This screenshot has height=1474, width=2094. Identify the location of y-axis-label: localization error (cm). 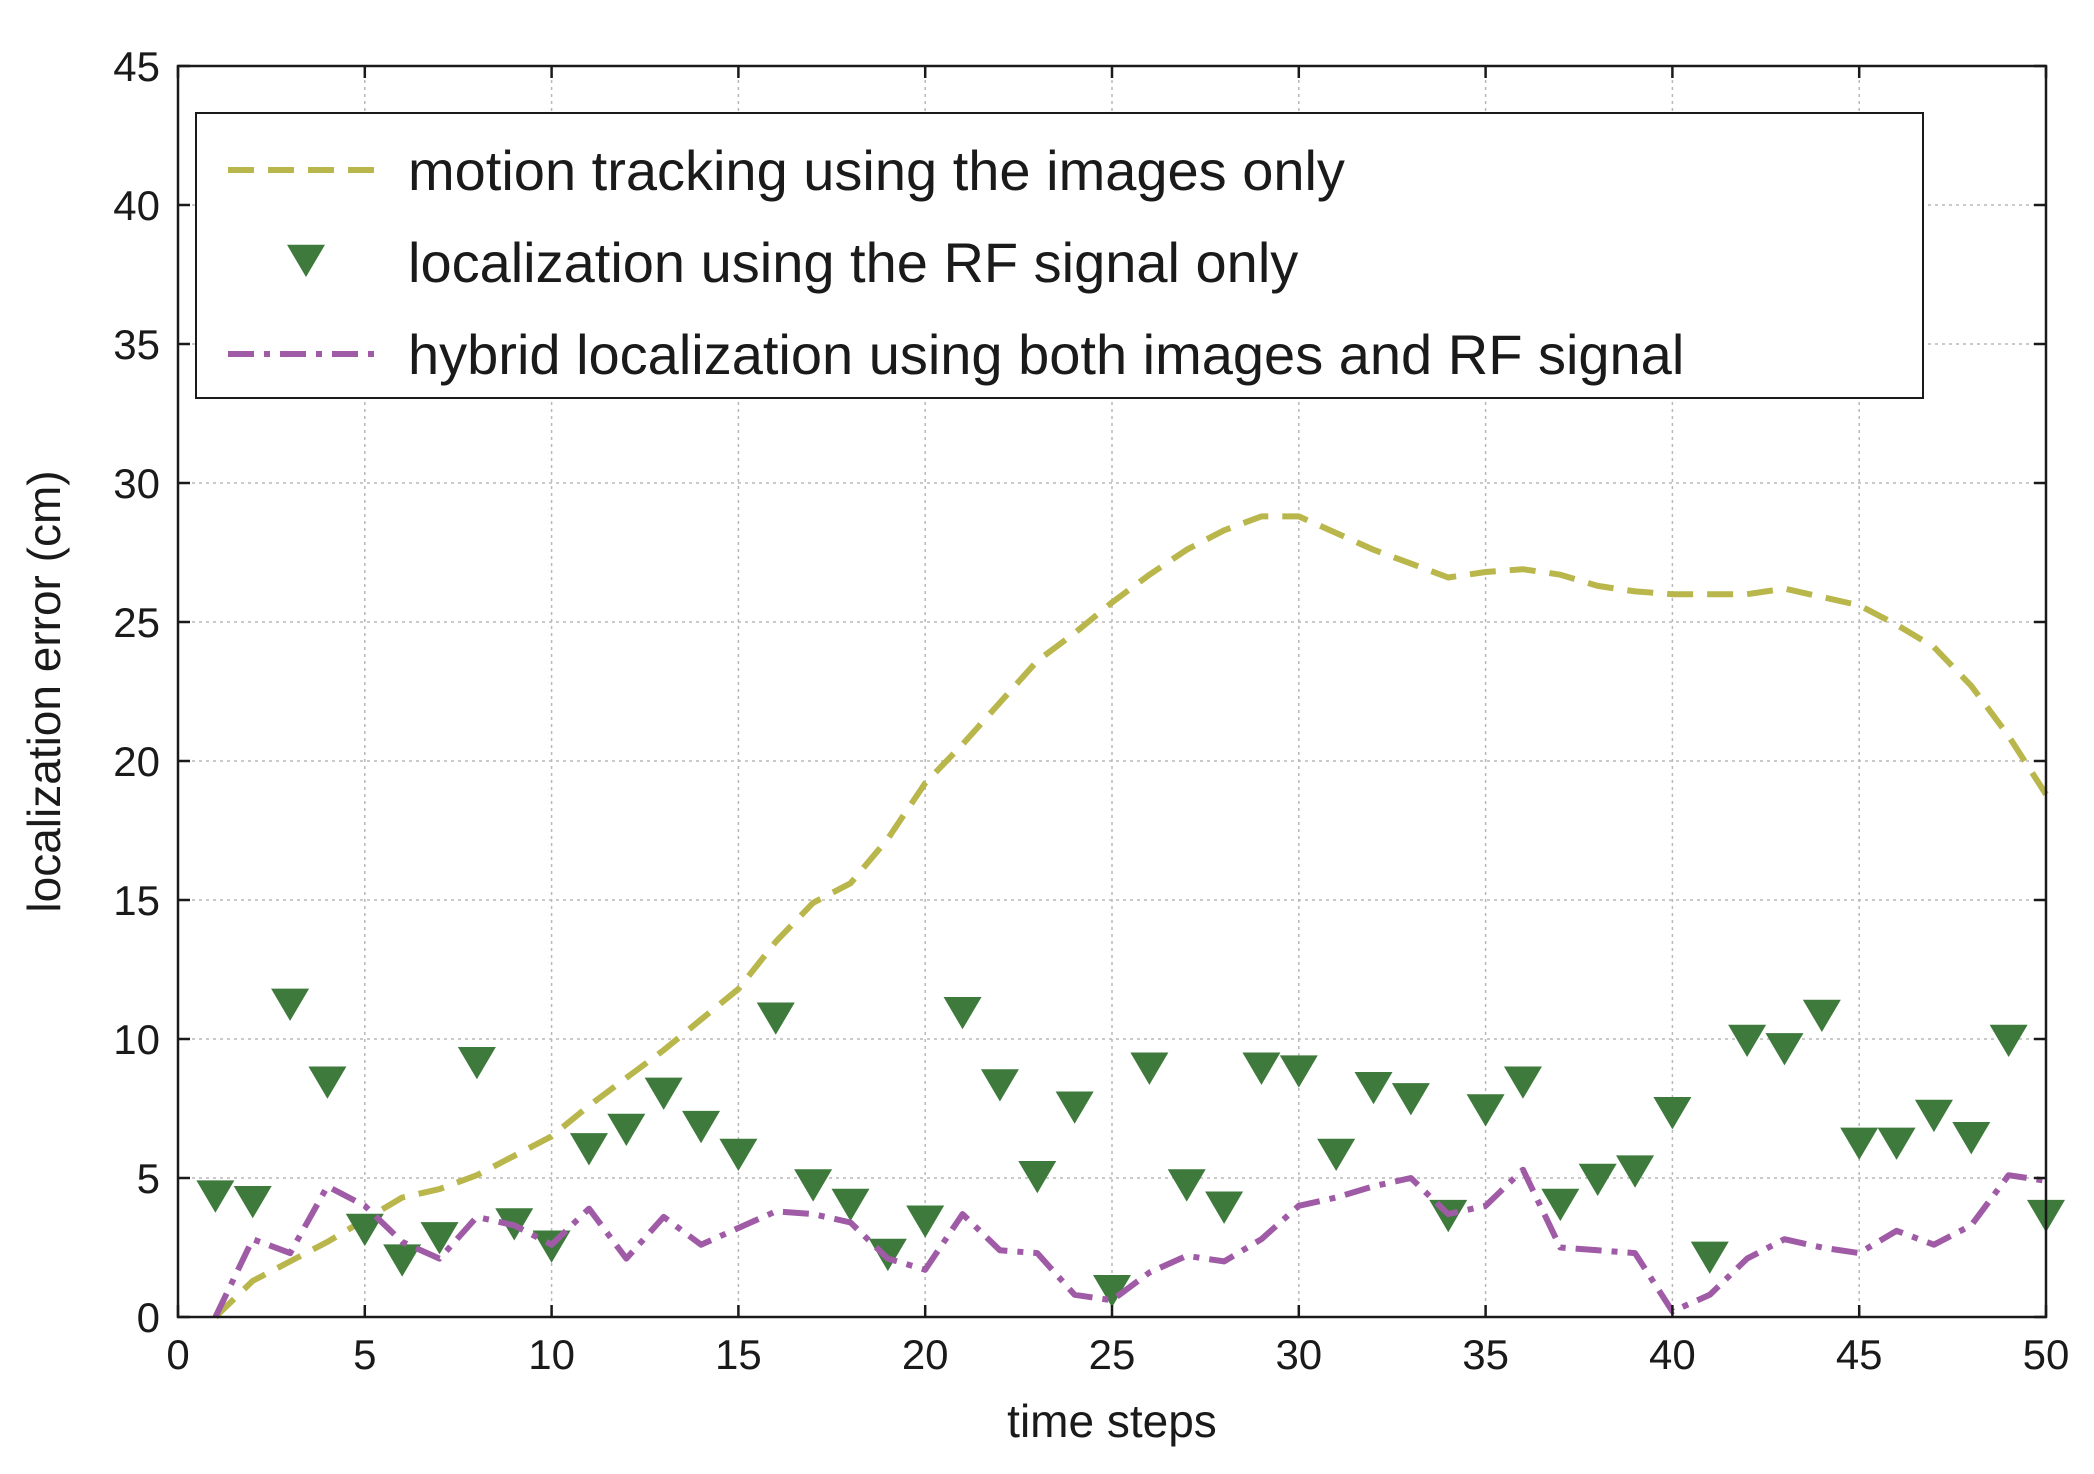
(44, 691).